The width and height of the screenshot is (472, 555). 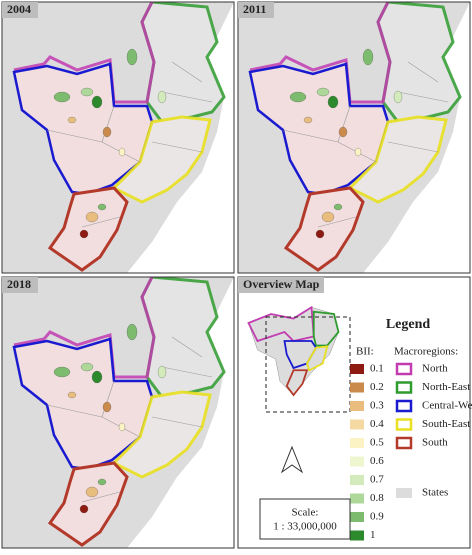 What do you see at coordinates (377, 424) in the screenshot?
I see `bii-value: 0.4` at bounding box center [377, 424].